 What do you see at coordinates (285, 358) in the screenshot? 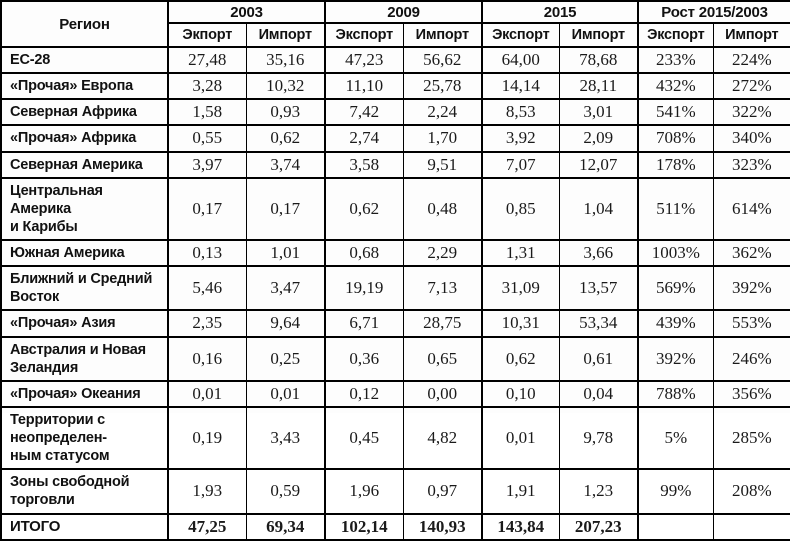
I see `value-cell: 0,25` at bounding box center [285, 358].